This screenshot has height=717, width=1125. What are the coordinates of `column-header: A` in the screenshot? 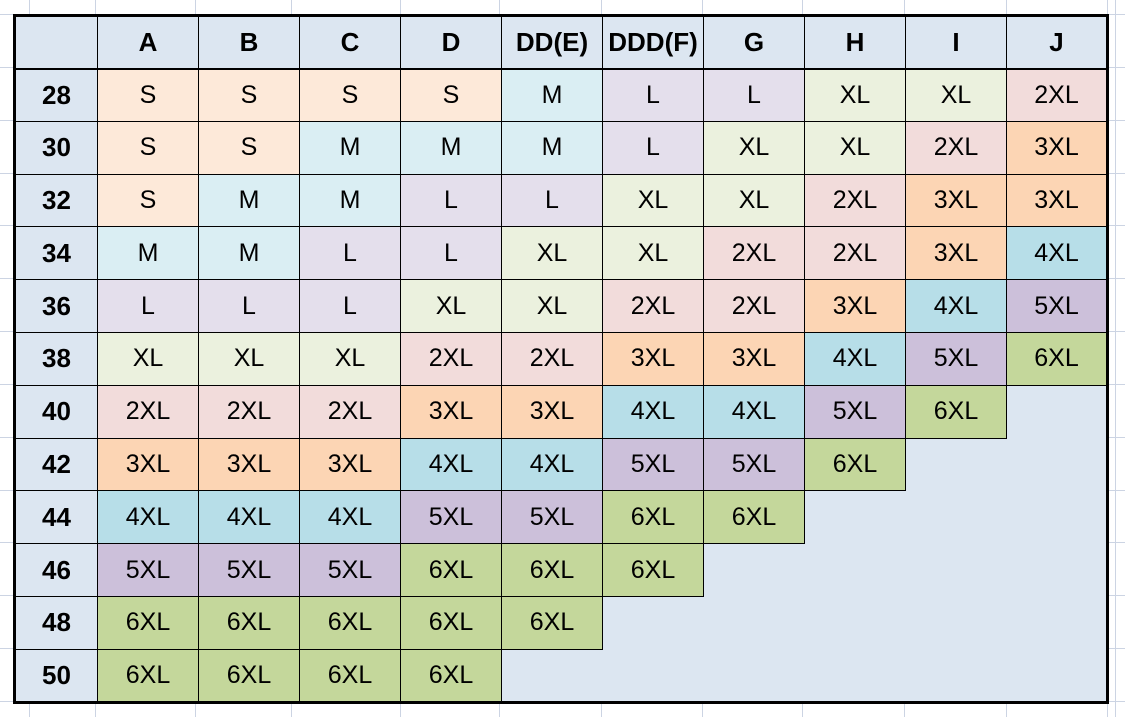 It's located at (148, 42).